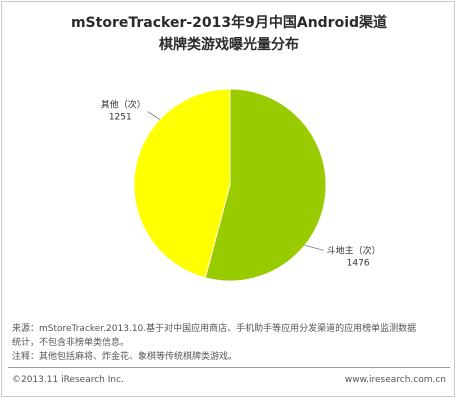 The height and width of the screenshot is (400, 458). Describe the element at coordinates (358, 263) in the screenshot. I see `slice-value-0: 1476` at that location.